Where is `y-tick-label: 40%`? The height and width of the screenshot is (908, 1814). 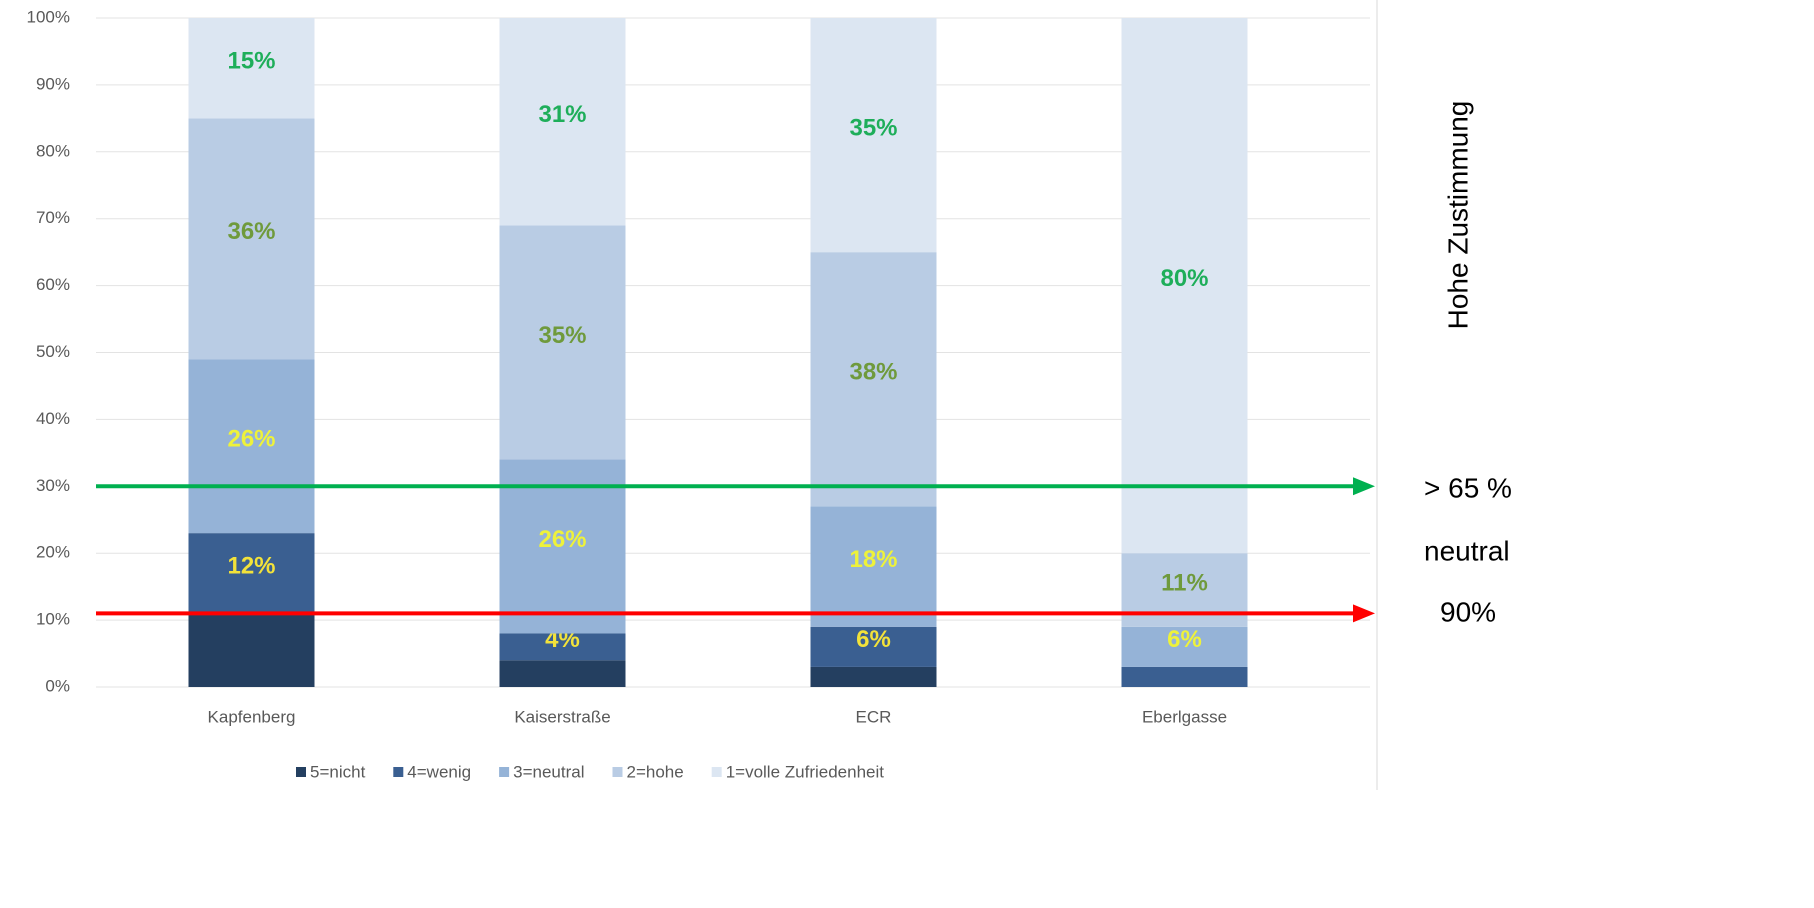 y-tick-label: 40% is located at coordinates (53, 418).